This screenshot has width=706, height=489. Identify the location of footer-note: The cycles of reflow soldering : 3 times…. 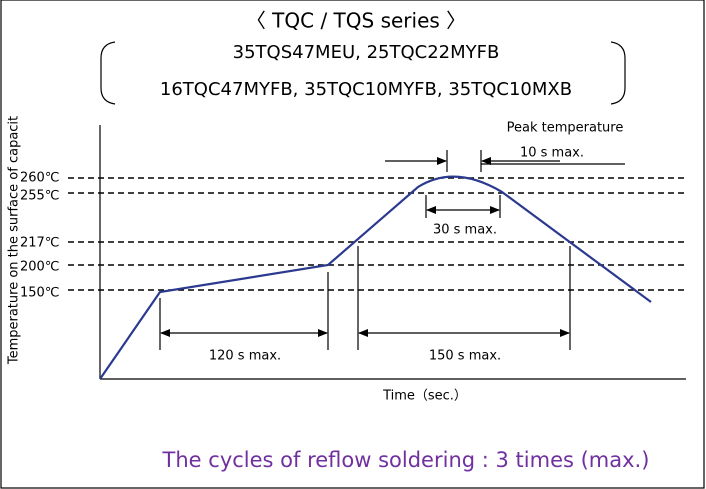
(406, 460).